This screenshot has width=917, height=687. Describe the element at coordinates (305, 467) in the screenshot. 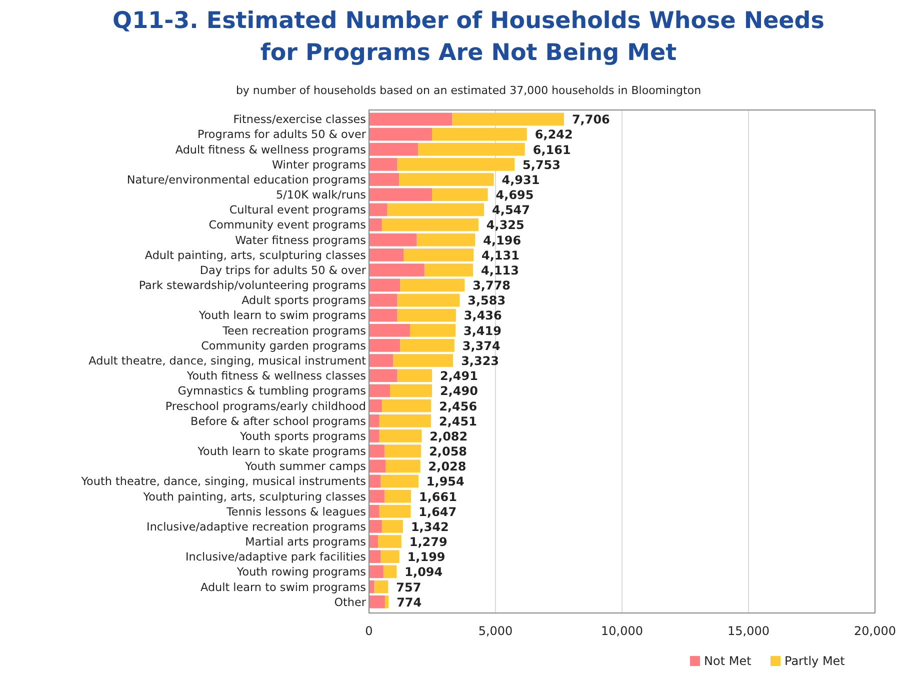

I see `y-tick-label: Youth summer camps` at that location.